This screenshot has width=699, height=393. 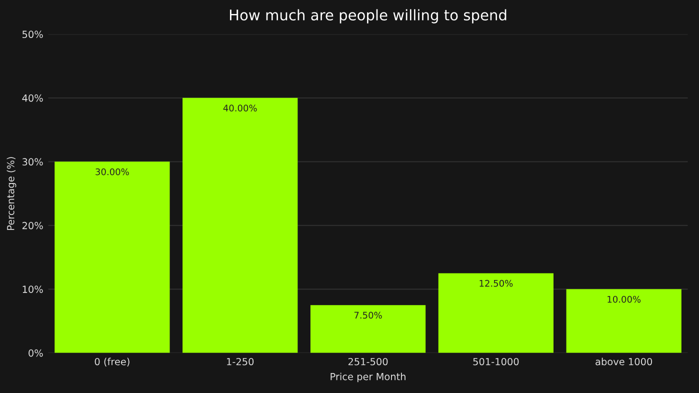 I want to click on data-label: 12.50%, so click(x=496, y=283).